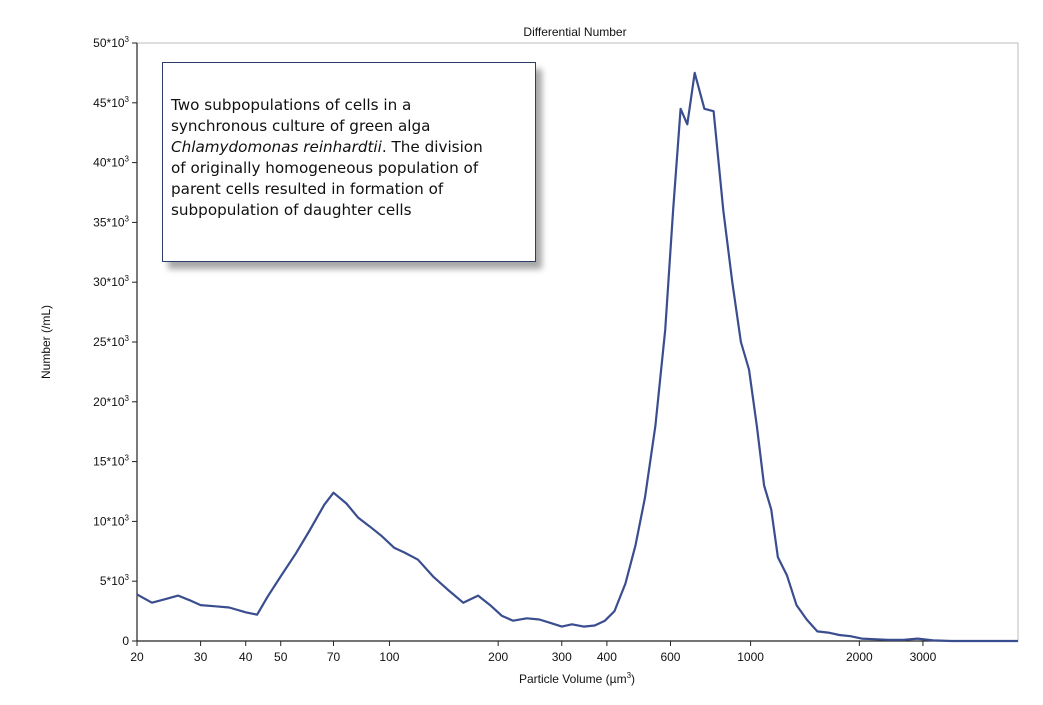  What do you see at coordinates (307, 189) in the screenshot?
I see `annotation-line-5: parent cells resulted in formation of` at bounding box center [307, 189].